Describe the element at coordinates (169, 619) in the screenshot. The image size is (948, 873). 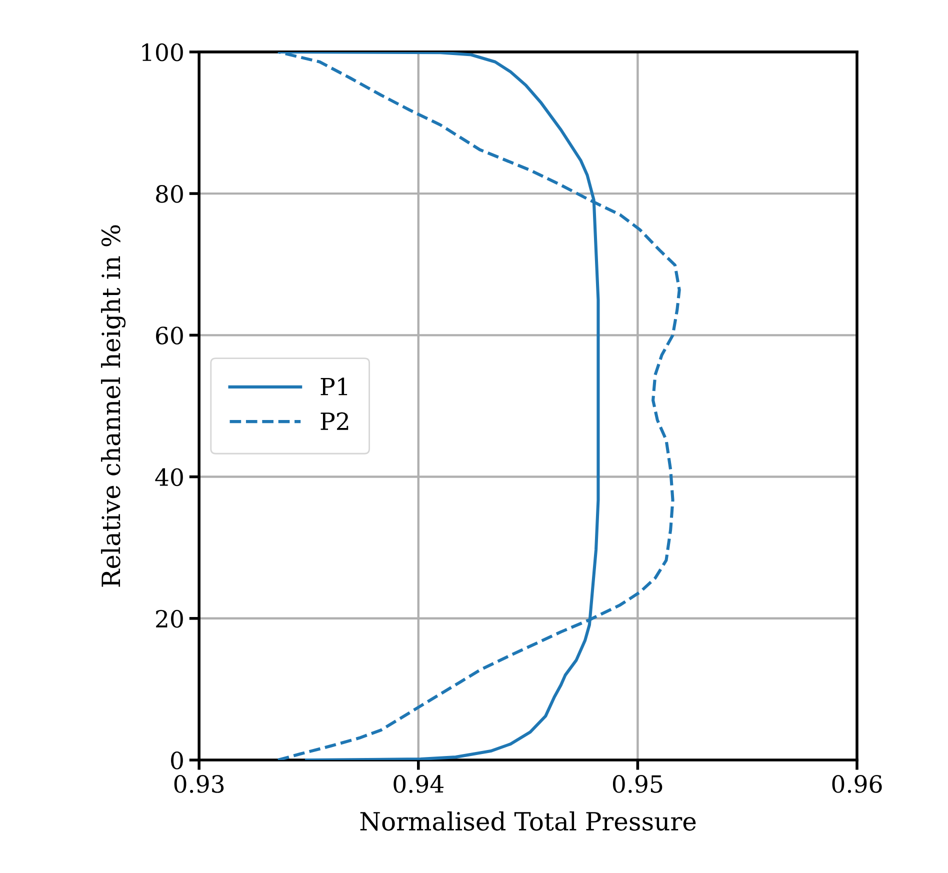
I see `y-tick-label: 20` at that location.